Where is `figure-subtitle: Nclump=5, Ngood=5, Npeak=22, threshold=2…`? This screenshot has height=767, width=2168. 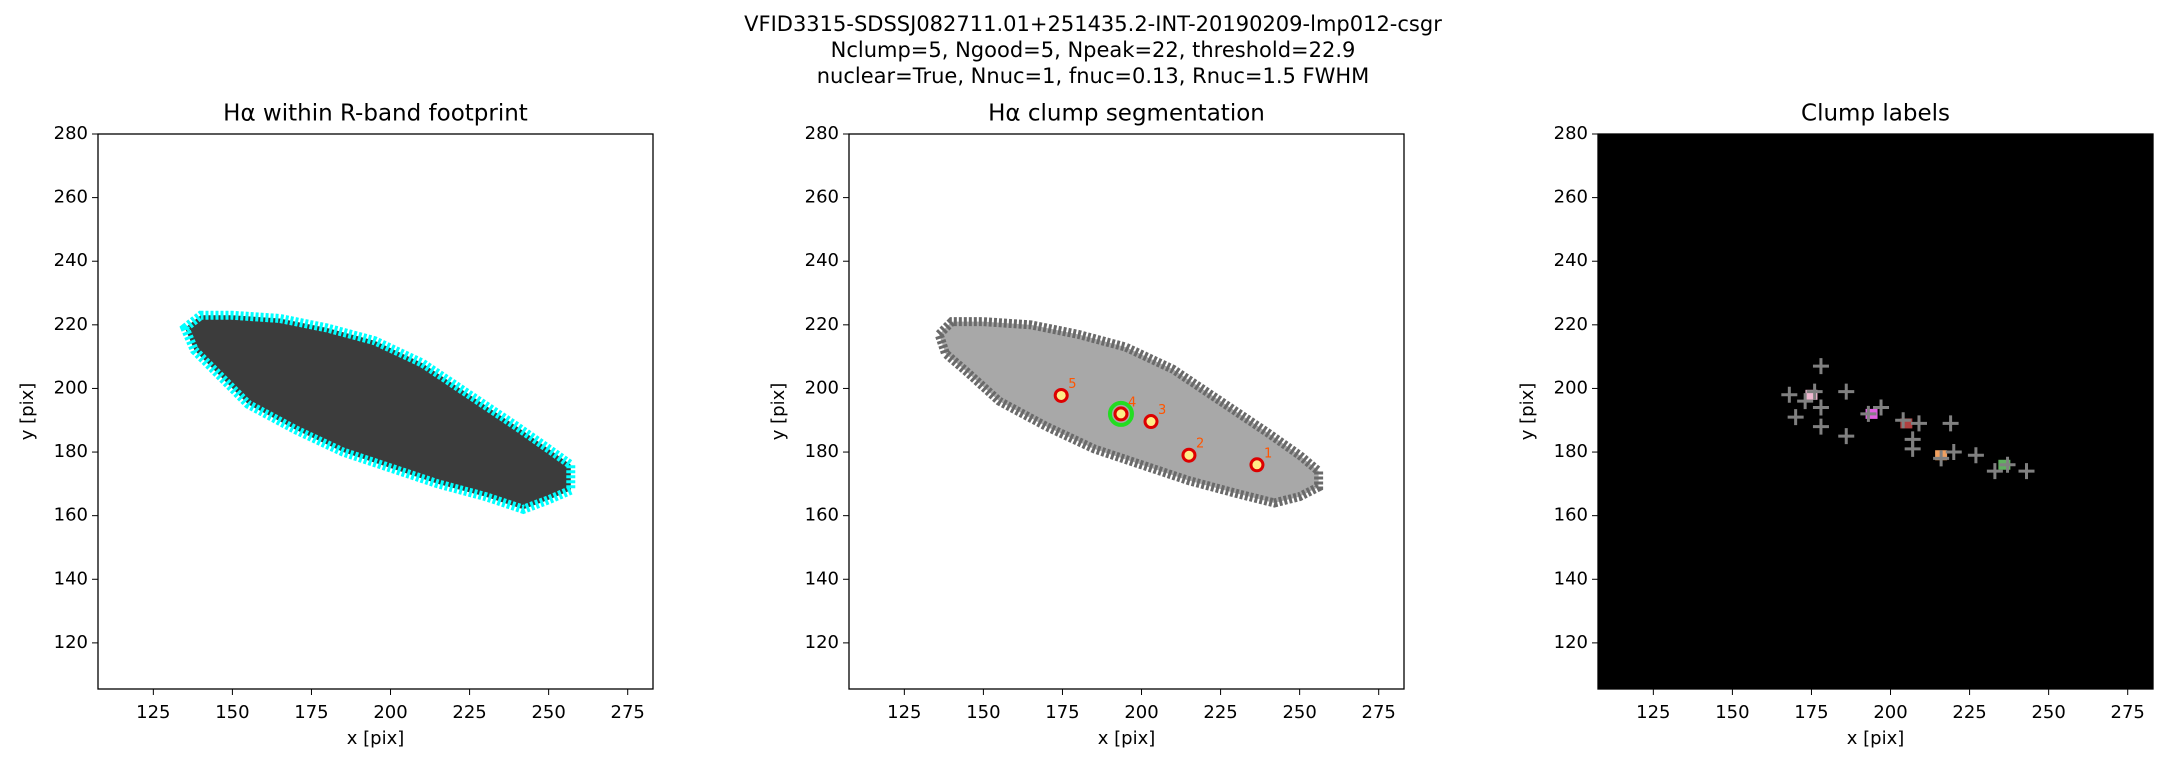 figure-subtitle: Nclump=5, Ngood=5, Npeak=22, threshold=2… is located at coordinates (1093, 50).